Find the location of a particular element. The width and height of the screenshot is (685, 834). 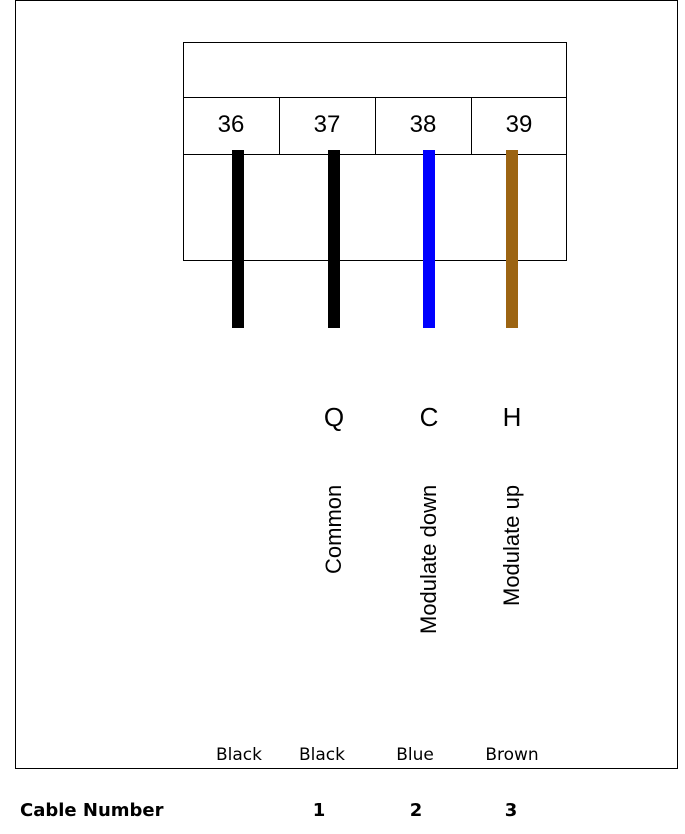

cable-number-2: 2 is located at coordinates (416, 810).